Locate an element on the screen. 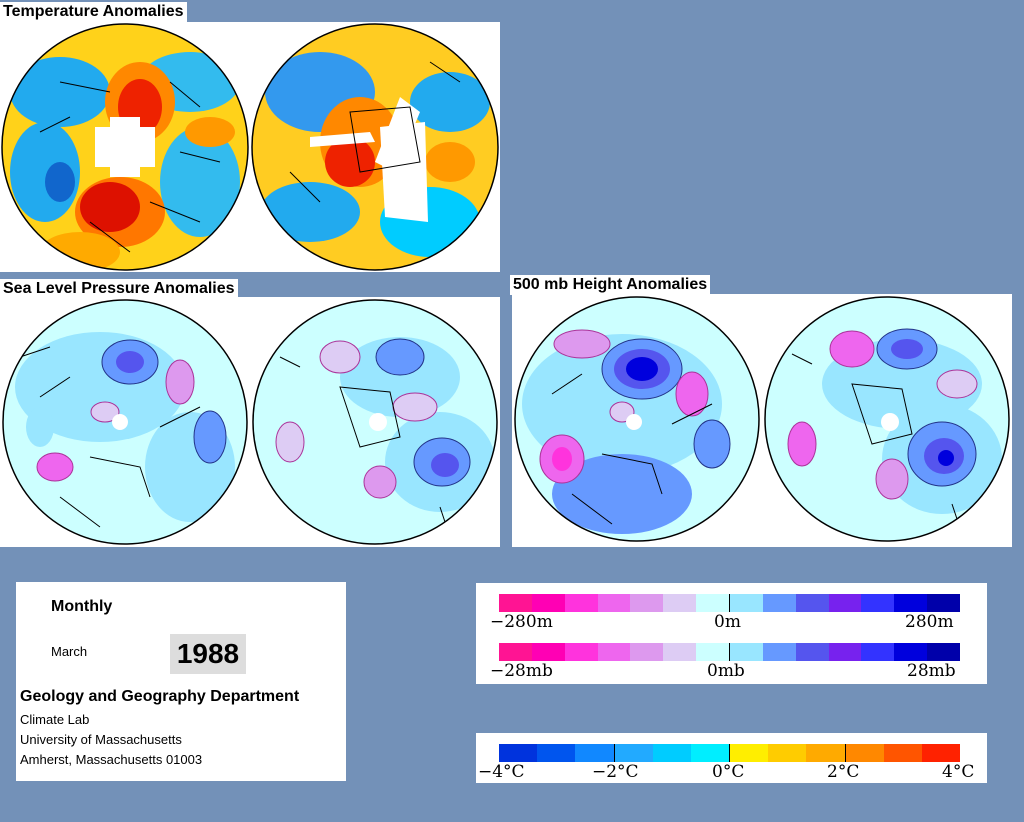 This screenshot has width=1024, height=822. month-label: March is located at coordinates (69, 651).